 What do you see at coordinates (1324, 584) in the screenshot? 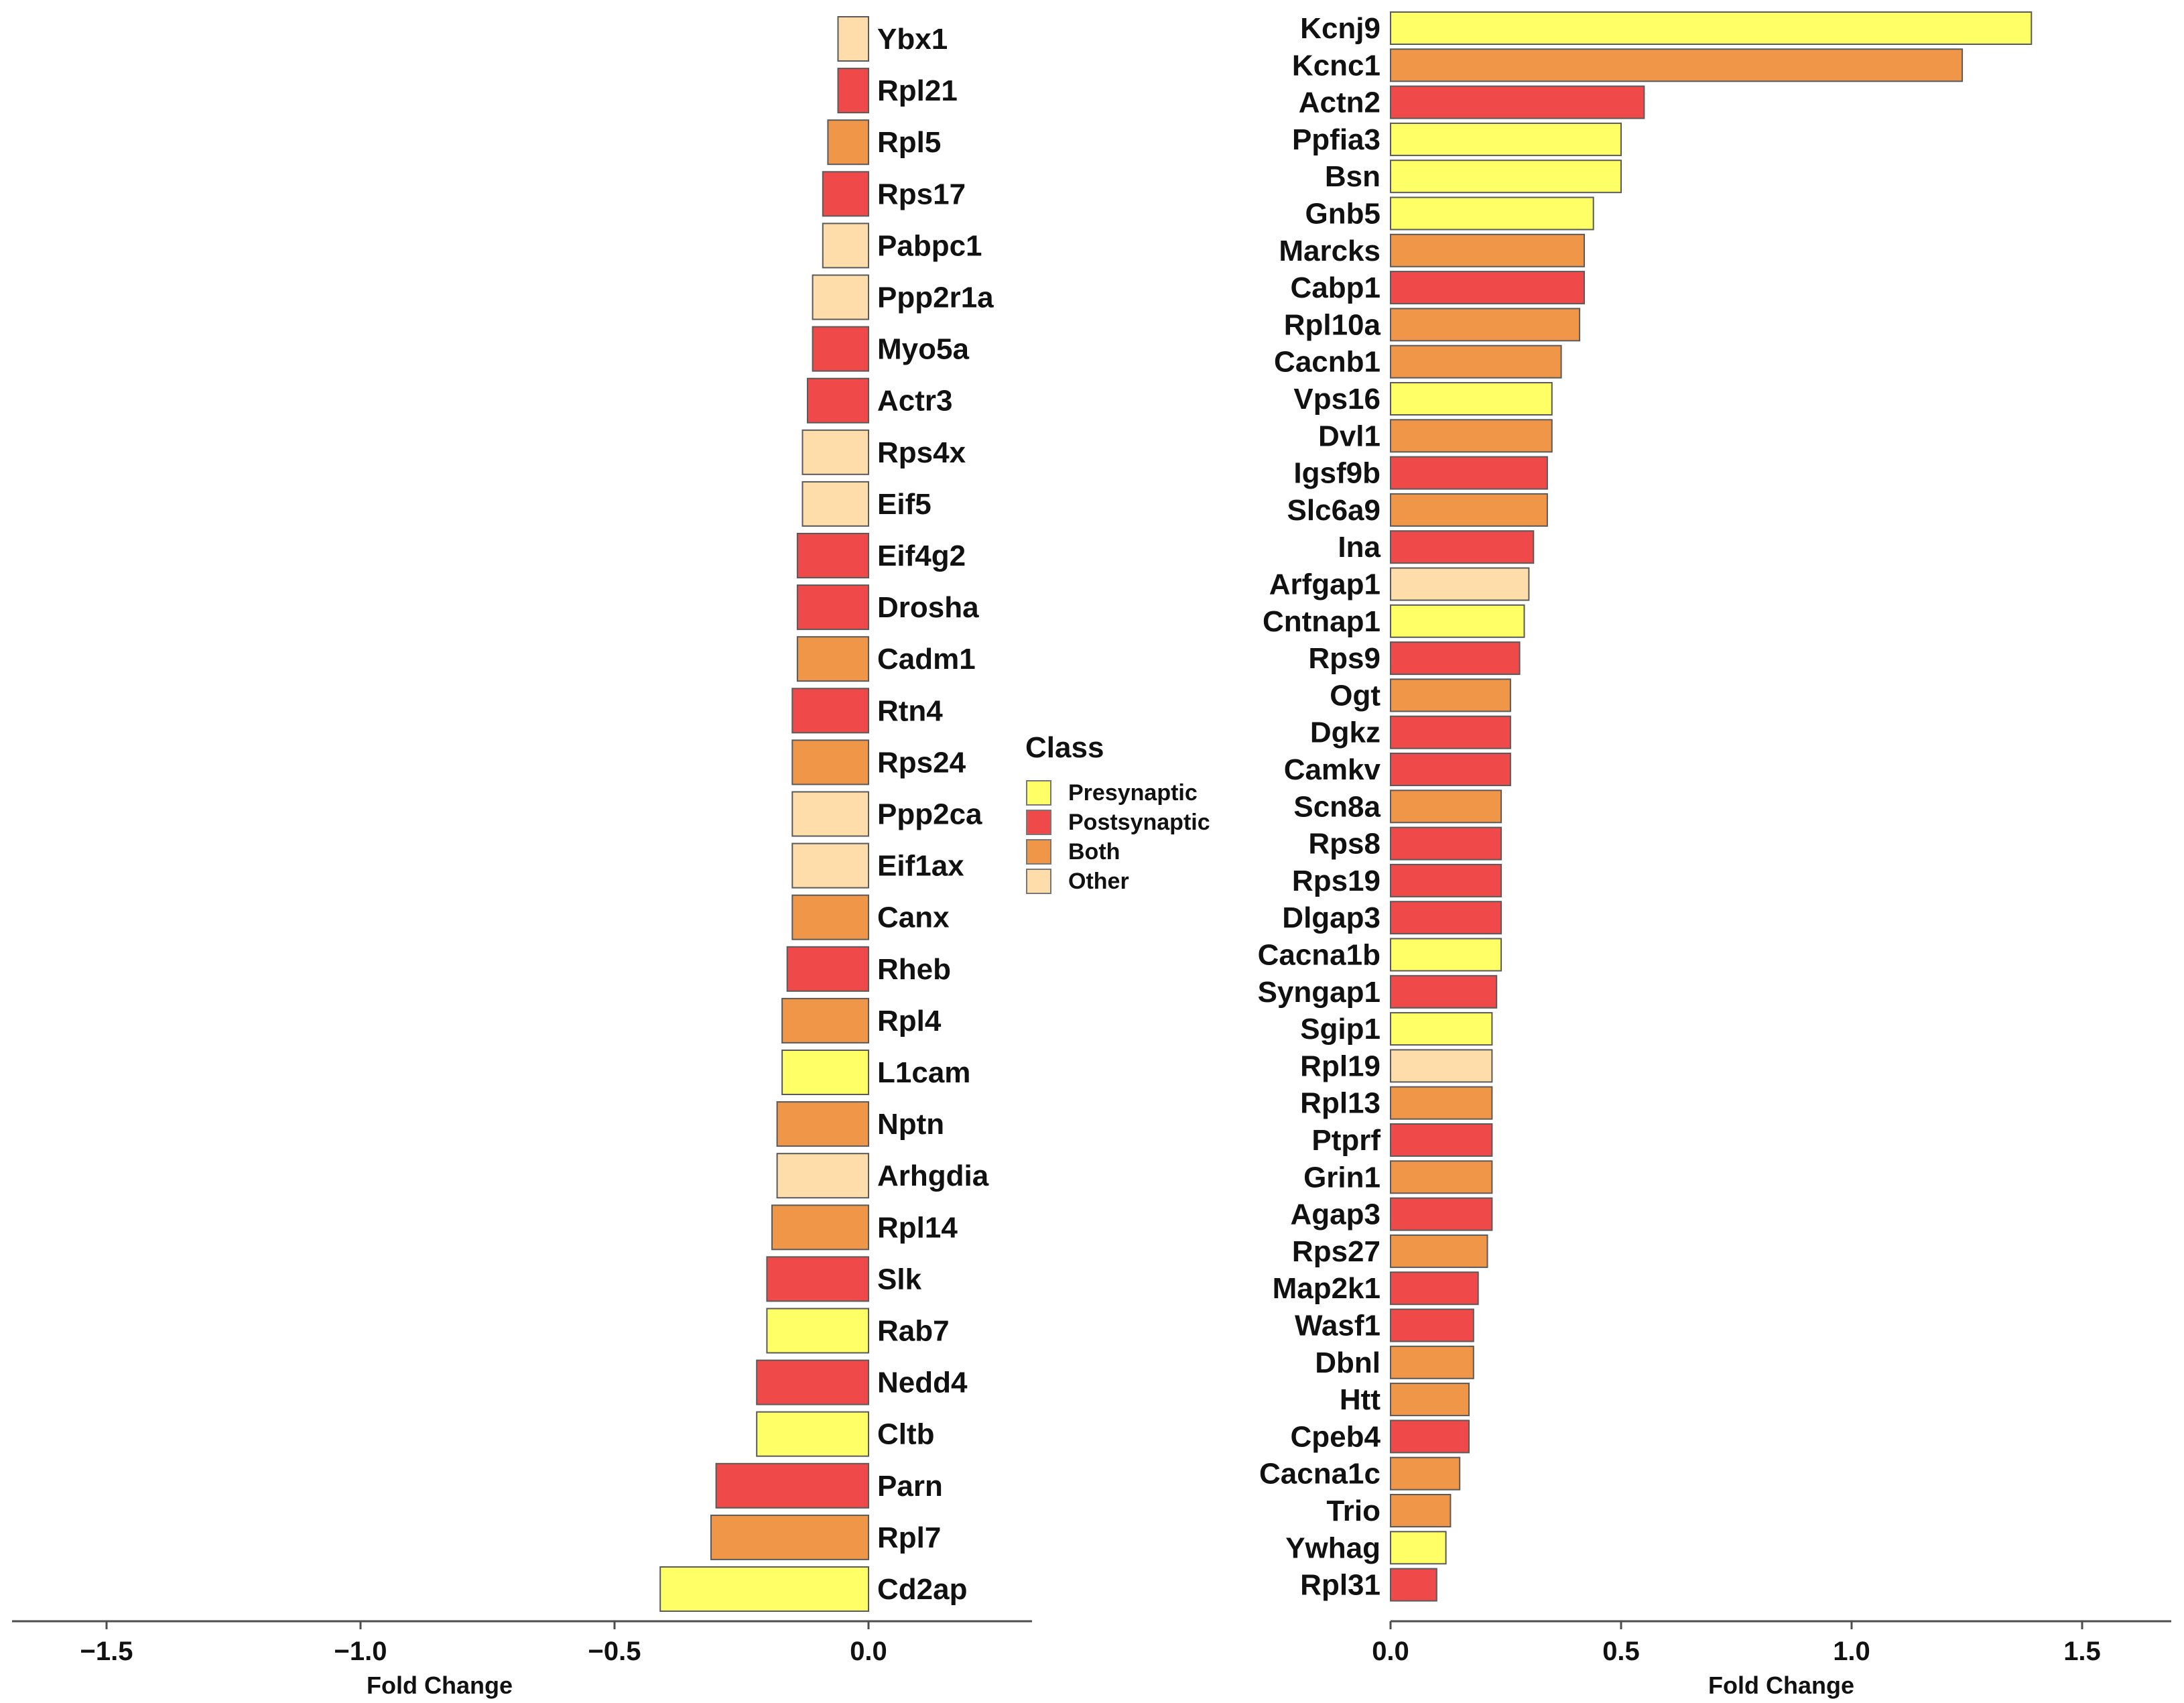
I see `gene-label-arfgap1: Arfgap1` at bounding box center [1324, 584].